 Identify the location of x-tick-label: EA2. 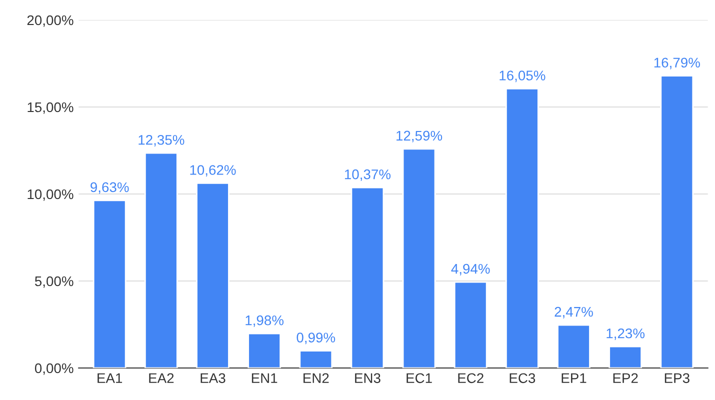
(161, 378).